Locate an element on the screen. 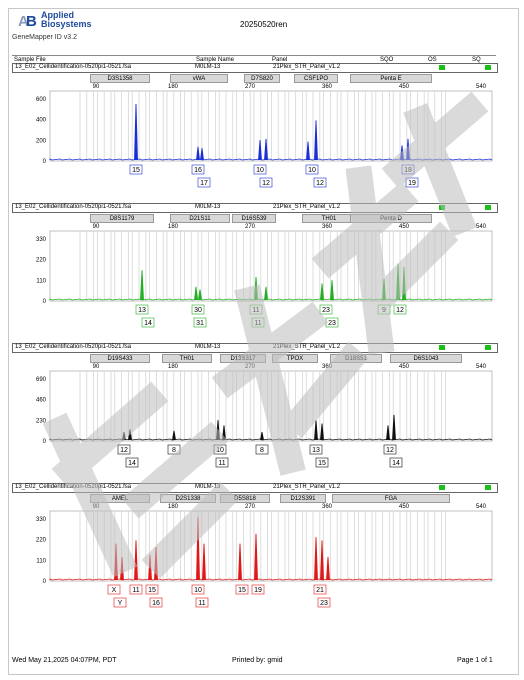 Image resolution: width=524 pixels, height=680 pixels. locus-marker: Penta D is located at coordinates (391, 218).